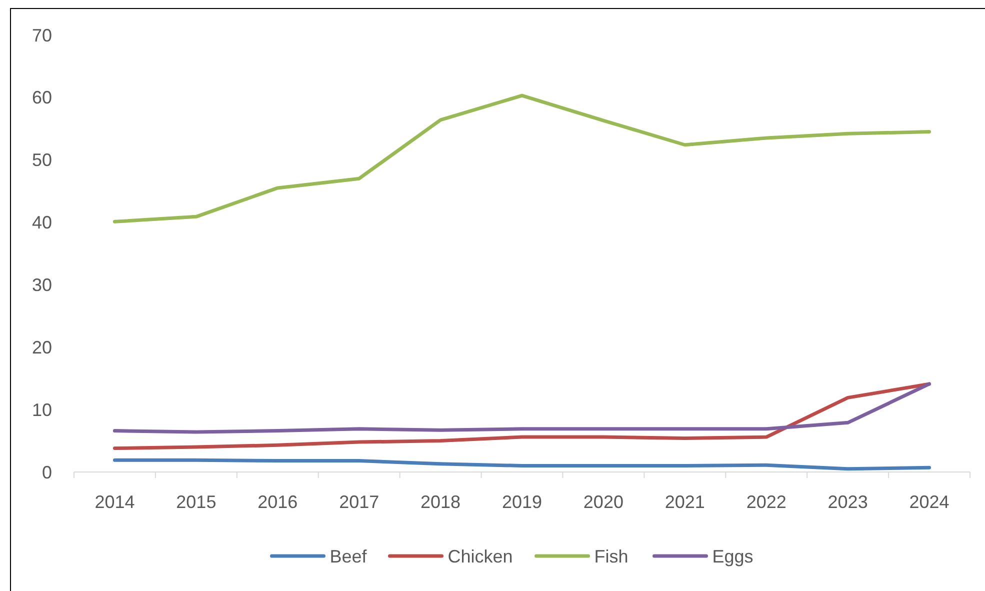 Image resolution: width=985 pixels, height=591 pixels. What do you see at coordinates (766, 502) in the screenshot?
I see `x-tick-label: 2022` at bounding box center [766, 502].